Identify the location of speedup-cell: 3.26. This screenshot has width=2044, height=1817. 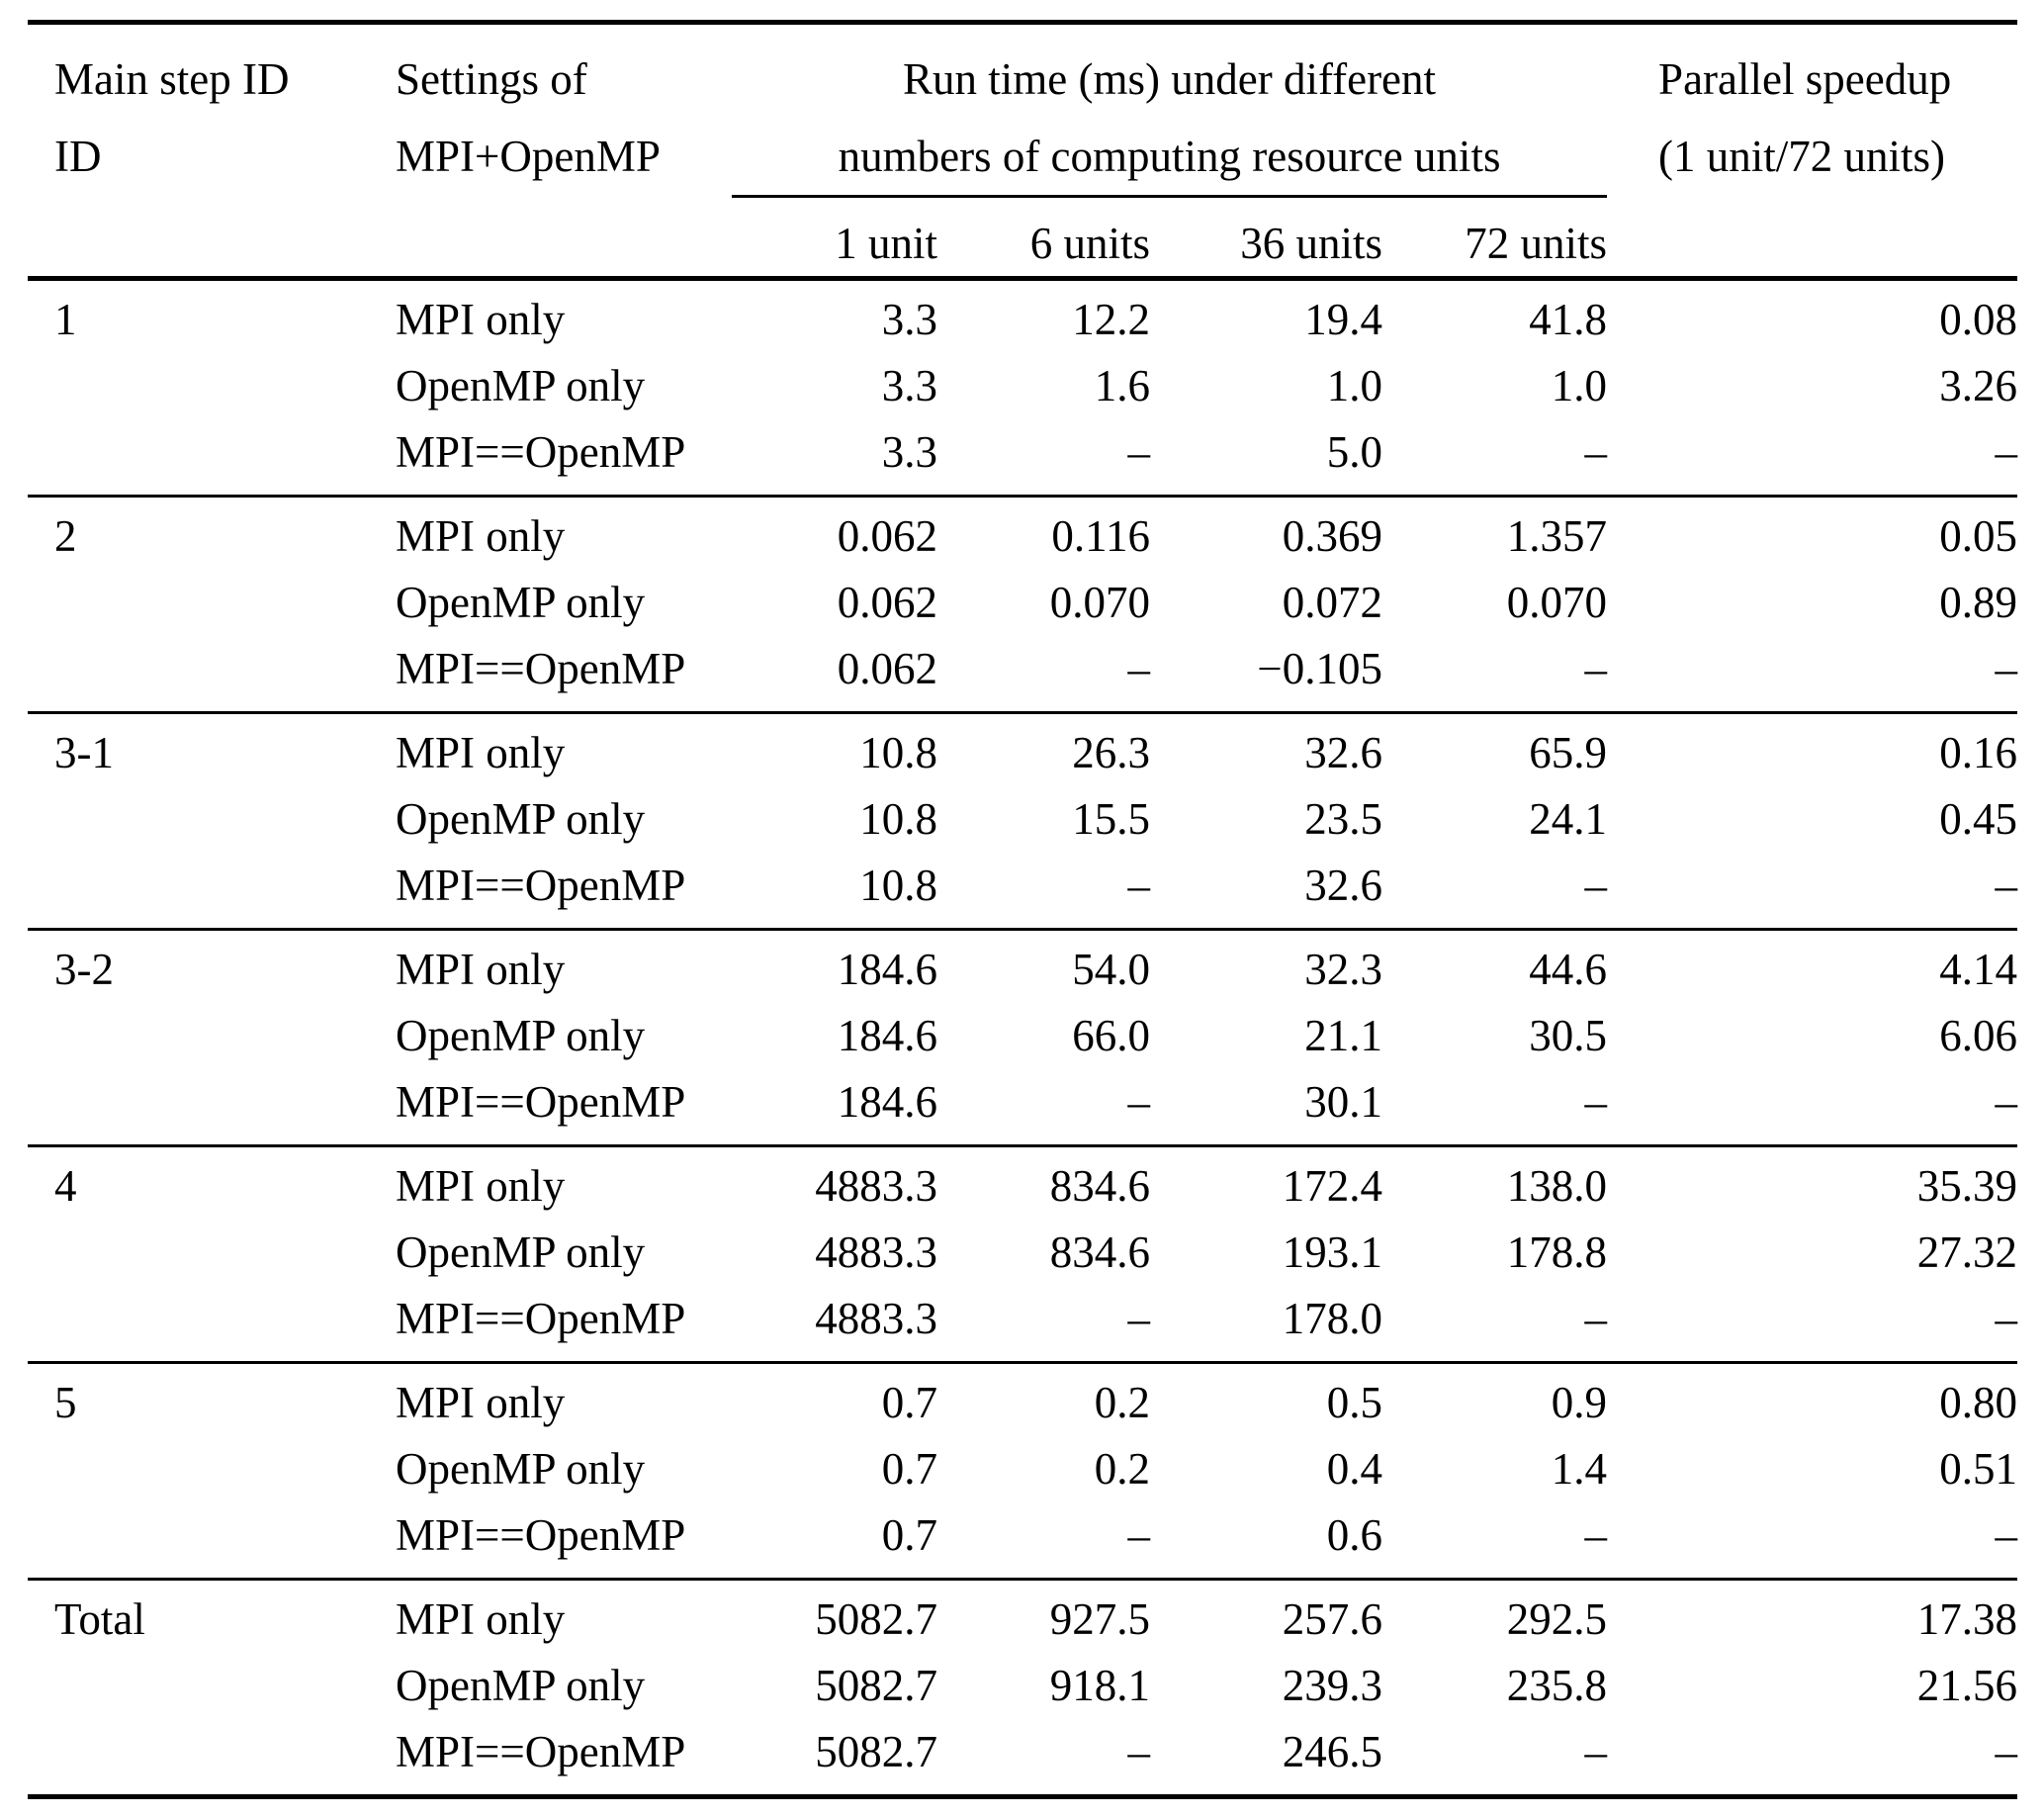
(1978, 385).